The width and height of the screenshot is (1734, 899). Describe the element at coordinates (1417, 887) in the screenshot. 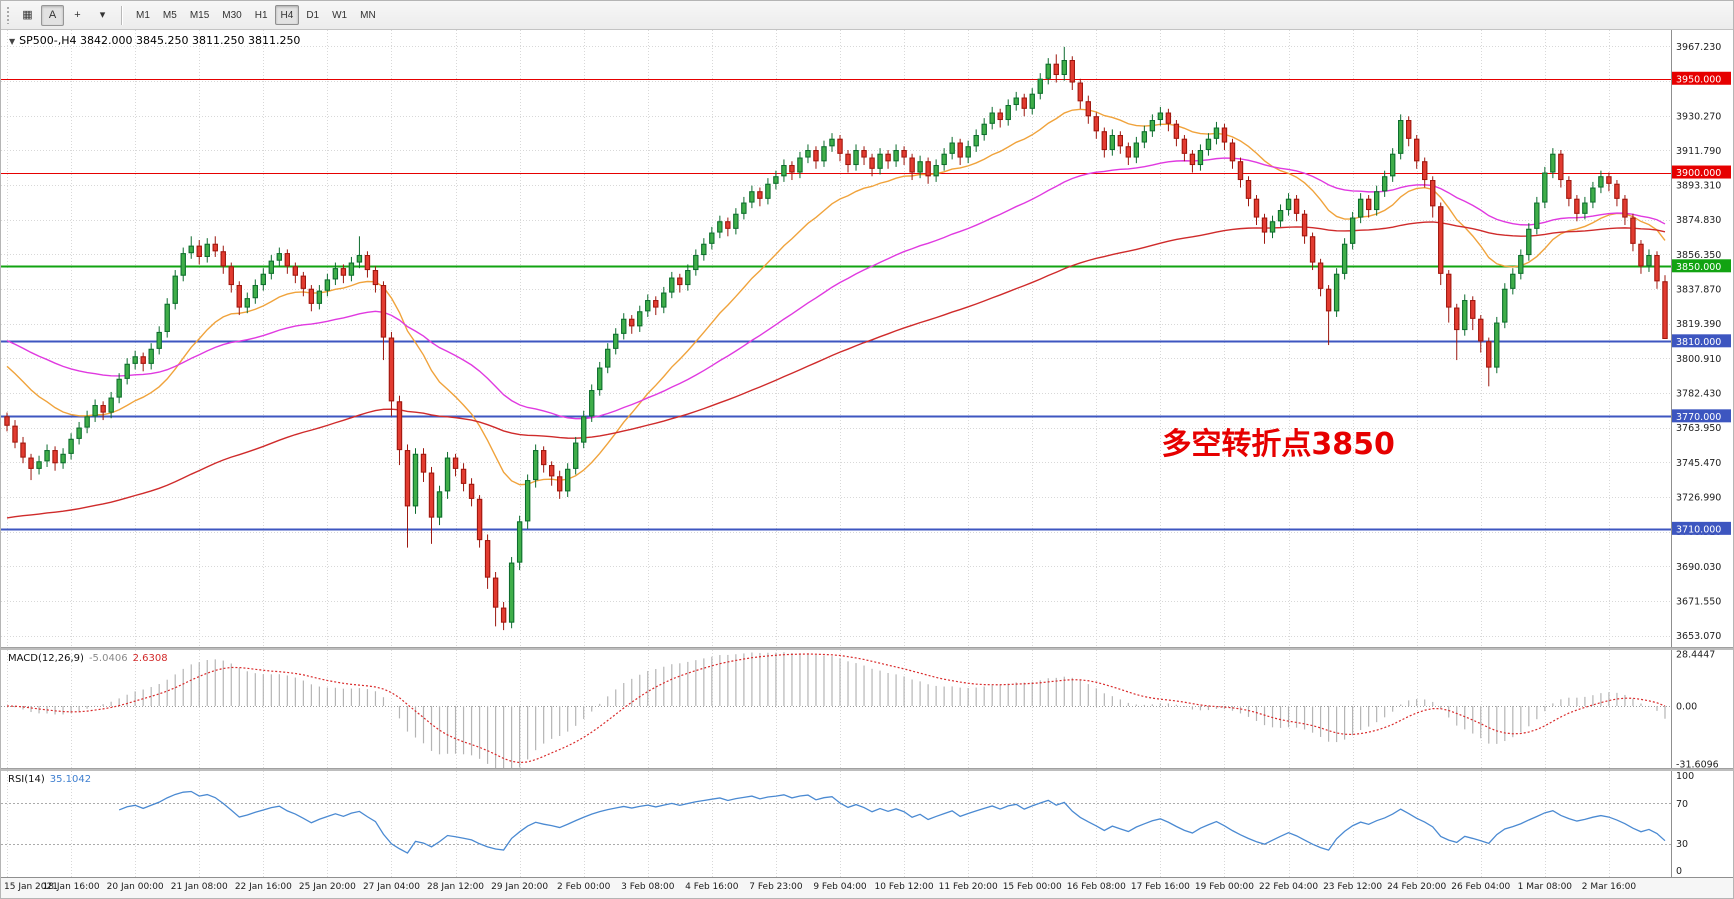

I see `time-axis-label: 24 Feb 20:00` at that location.